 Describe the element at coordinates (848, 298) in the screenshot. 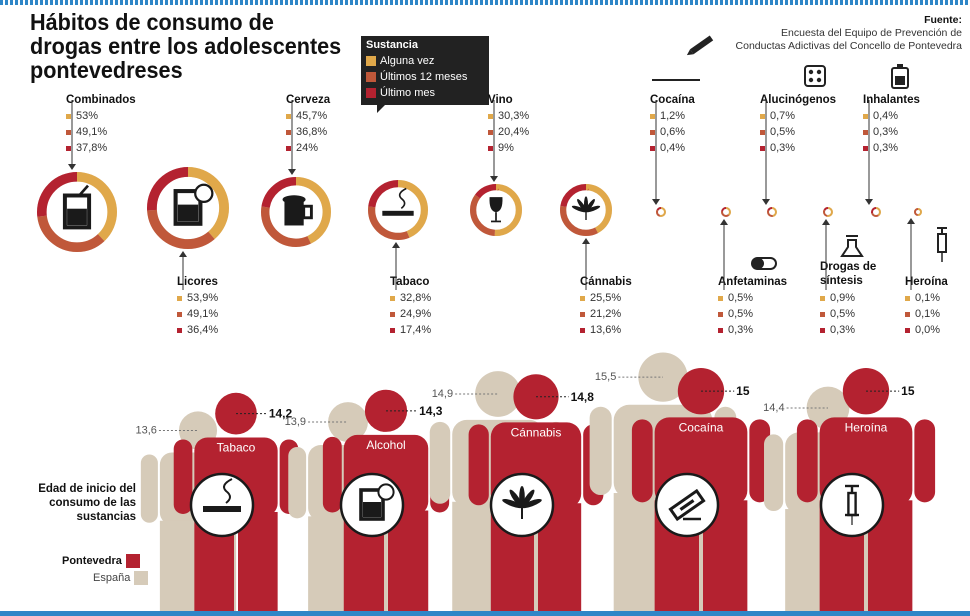

I see `substance-label-drogas-de-sintesis: Drogas de síntesis 0,9% 0,5% 0,3%` at that location.